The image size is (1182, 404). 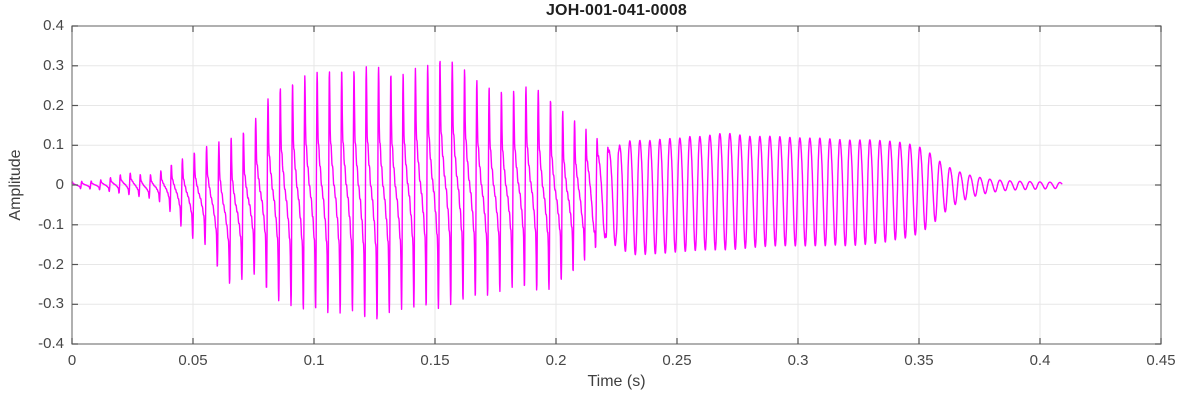 I want to click on y-tick-label: 0.2, so click(x=53, y=105).